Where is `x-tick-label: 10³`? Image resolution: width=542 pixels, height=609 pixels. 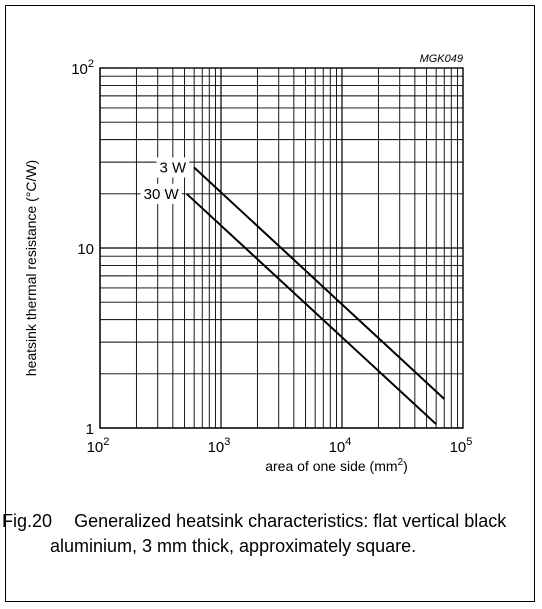
x-tick-label: 10³ is located at coordinates (219, 446).